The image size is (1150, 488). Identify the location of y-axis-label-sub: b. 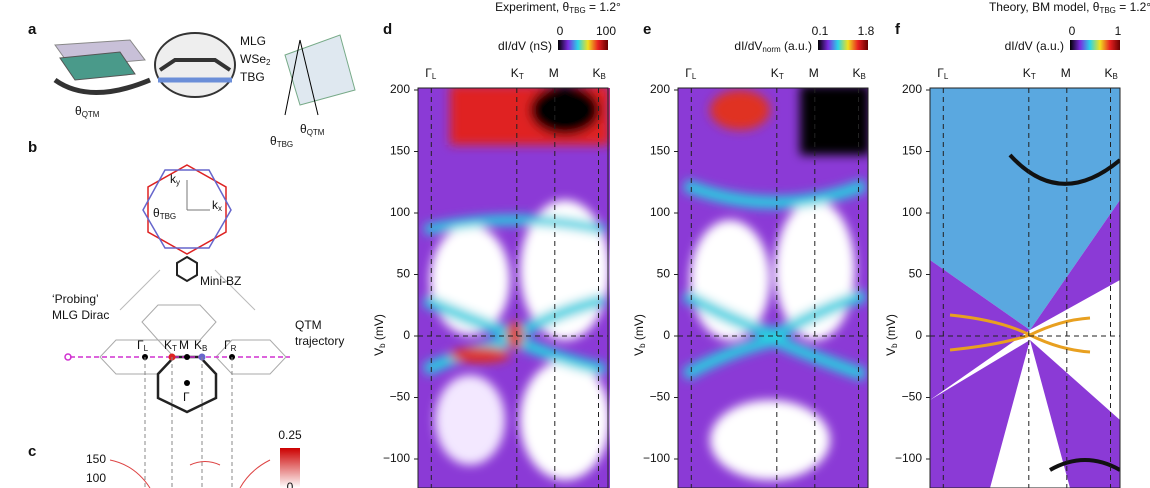
(894, 345).